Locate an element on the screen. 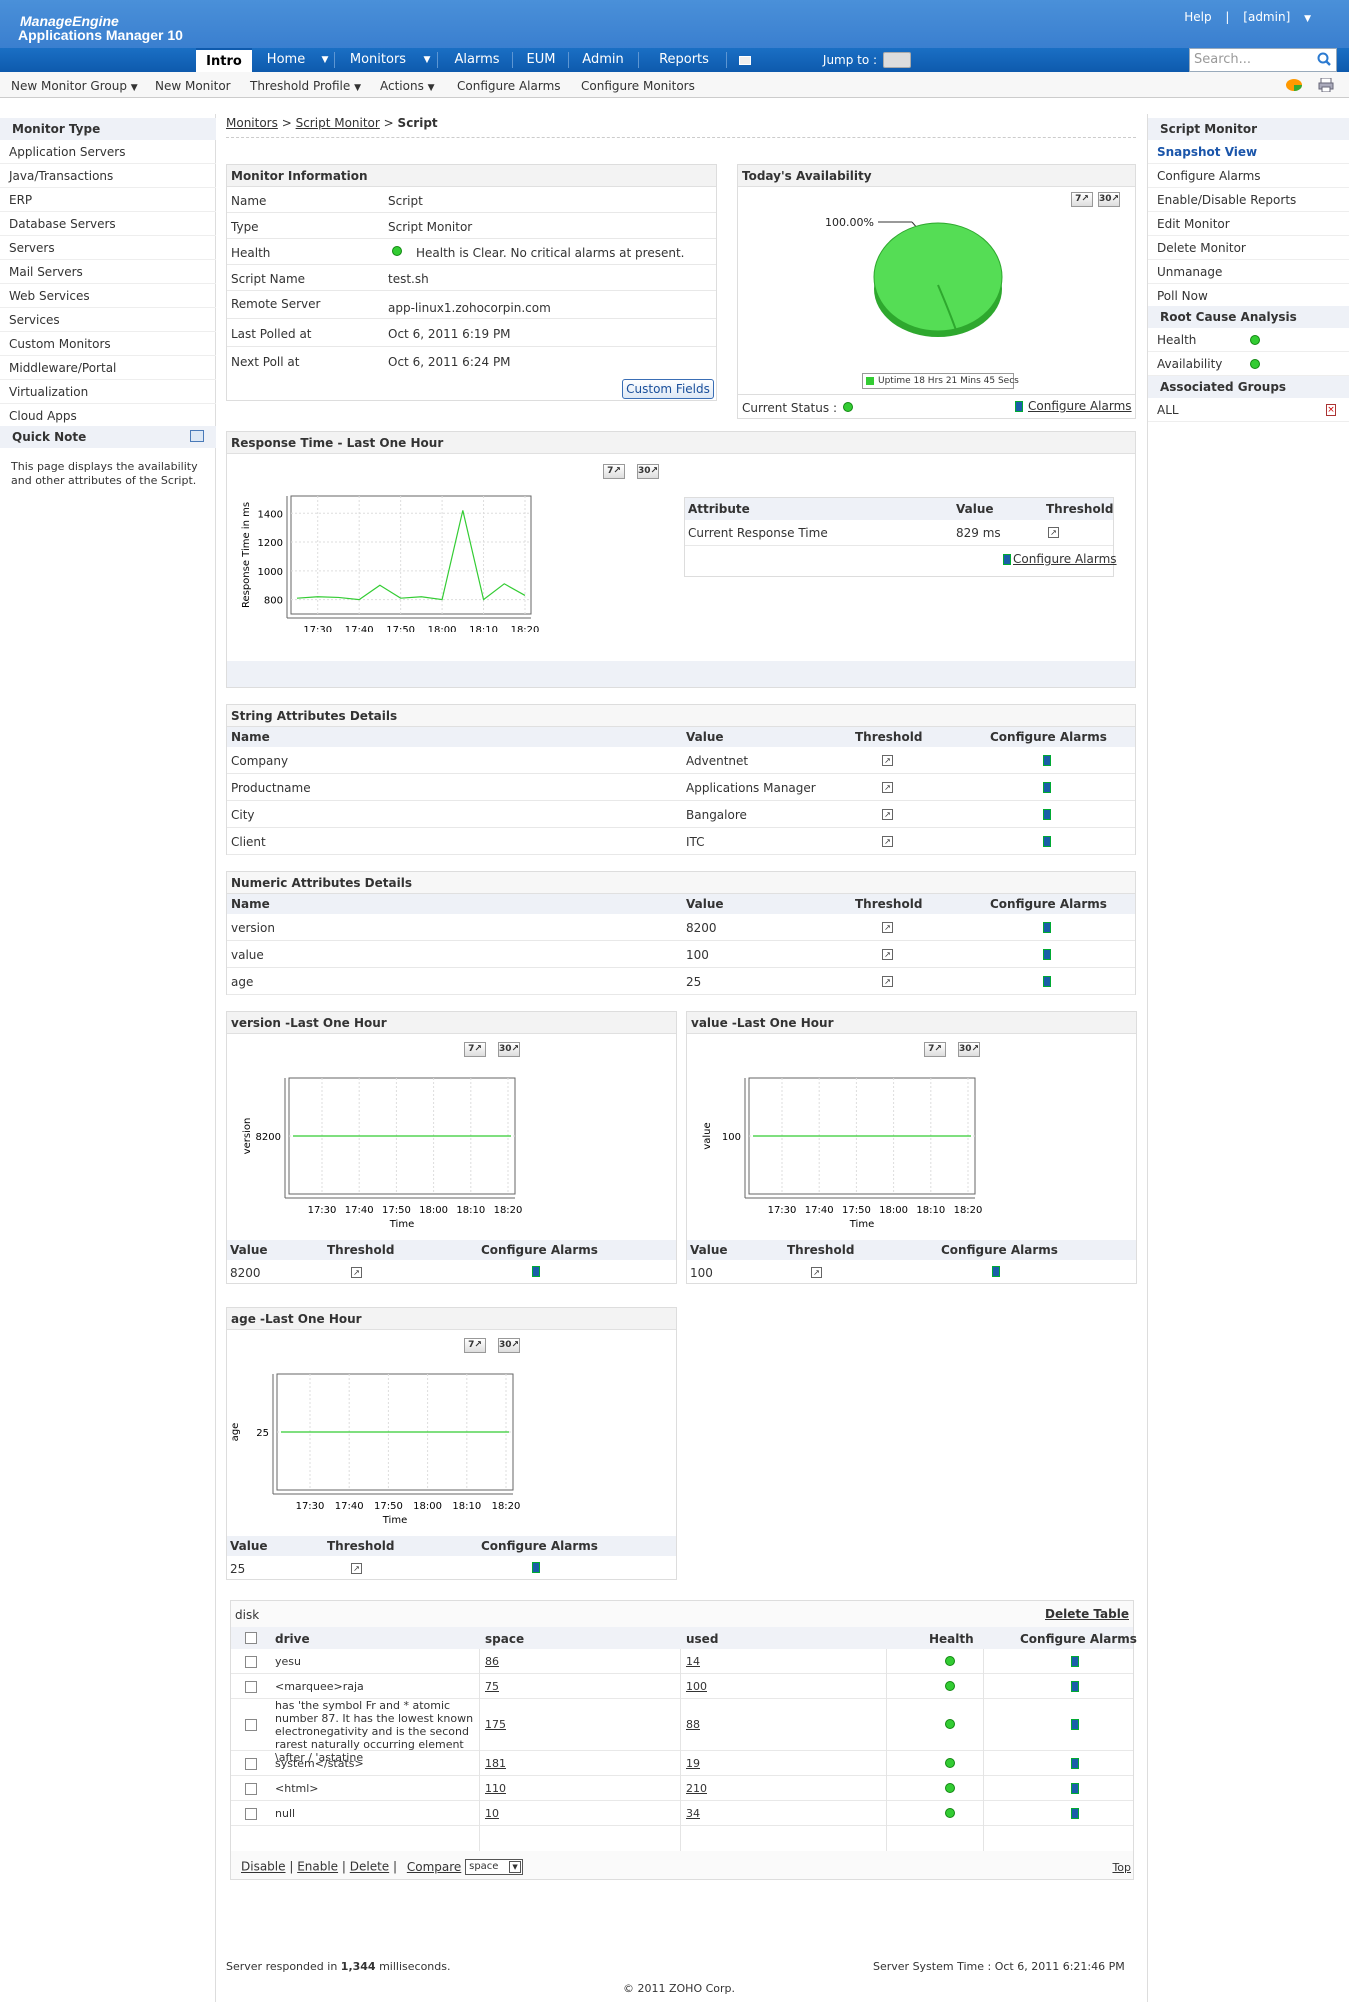 This screenshot has width=1349, height=2002. availability-configure-alarms-link: Configure Alarms is located at coordinates (1080, 406).